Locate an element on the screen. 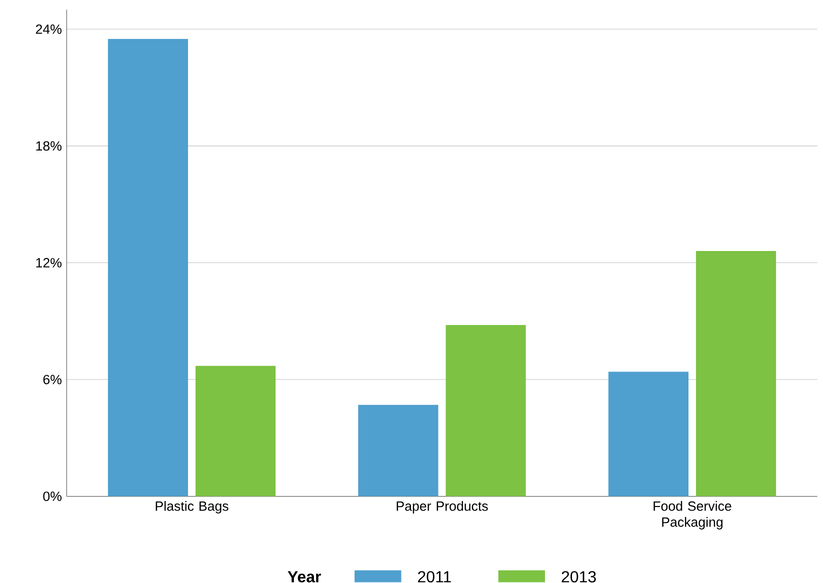 The width and height of the screenshot is (823, 583). x-tick-label: Plastic Bags is located at coordinates (192, 507).